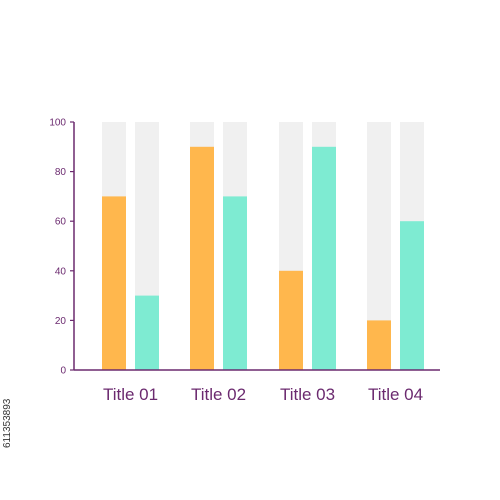 This screenshot has width=500, height=500. What do you see at coordinates (218, 394) in the screenshot?
I see `category-label-2: Title 02` at bounding box center [218, 394].